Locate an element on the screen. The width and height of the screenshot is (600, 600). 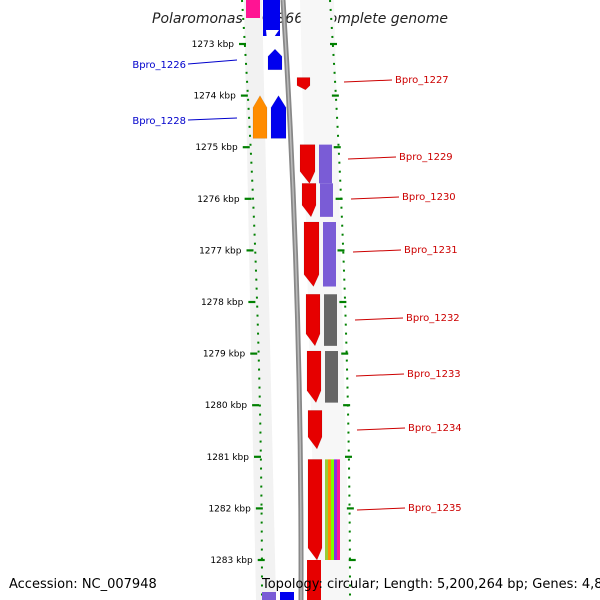
gene-partial-bottom-red is located at coordinates (314, 580).